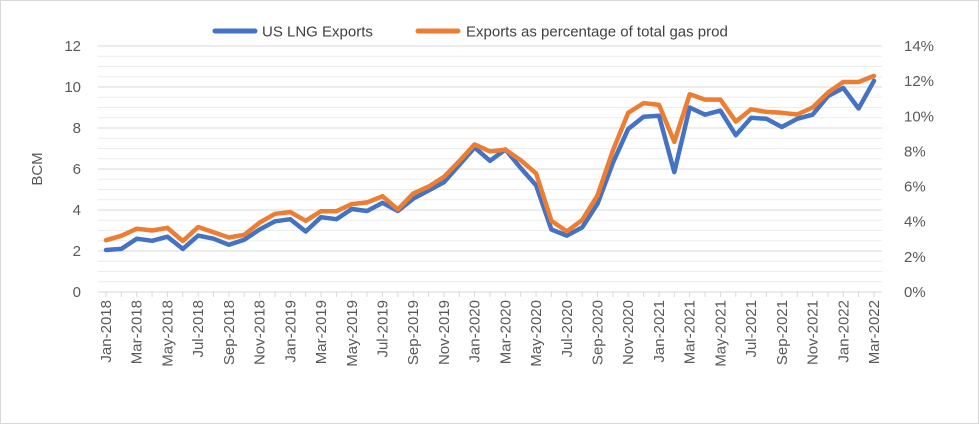  What do you see at coordinates (505, 332) in the screenshot?
I see `x-tick-label: Mar-2020` at bounding box center [505, 332].